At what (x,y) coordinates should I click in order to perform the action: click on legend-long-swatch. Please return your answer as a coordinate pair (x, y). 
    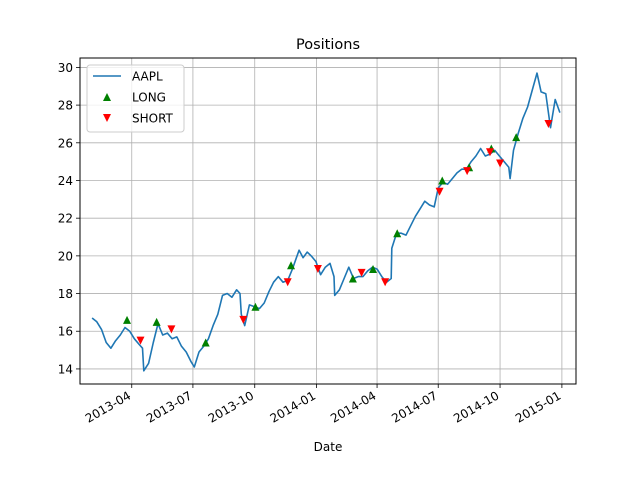
    Looking at the image, I should click on (107, 97).